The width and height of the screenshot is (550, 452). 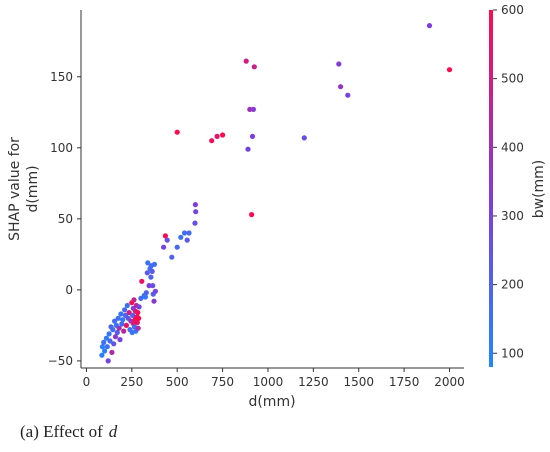 I want to click on y-tick-label: 0, so click(x=69, y=290).